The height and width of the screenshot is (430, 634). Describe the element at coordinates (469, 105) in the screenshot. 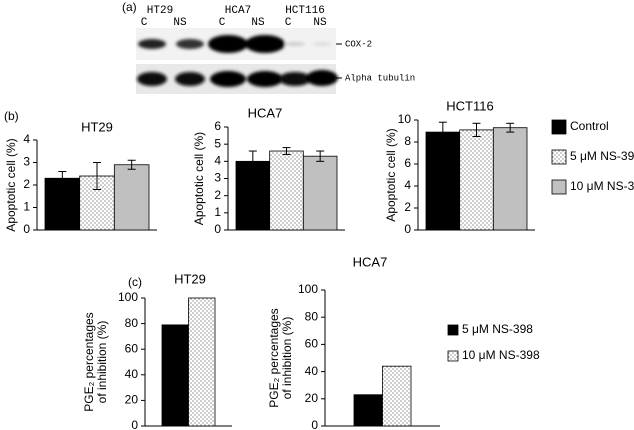

I see `chart-title: HCT116` at that location.